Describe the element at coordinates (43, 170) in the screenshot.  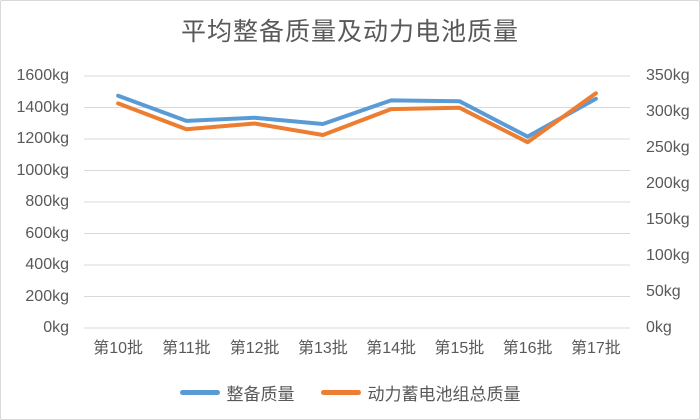
I see `left-axis-tick: 1000kg` at that location.